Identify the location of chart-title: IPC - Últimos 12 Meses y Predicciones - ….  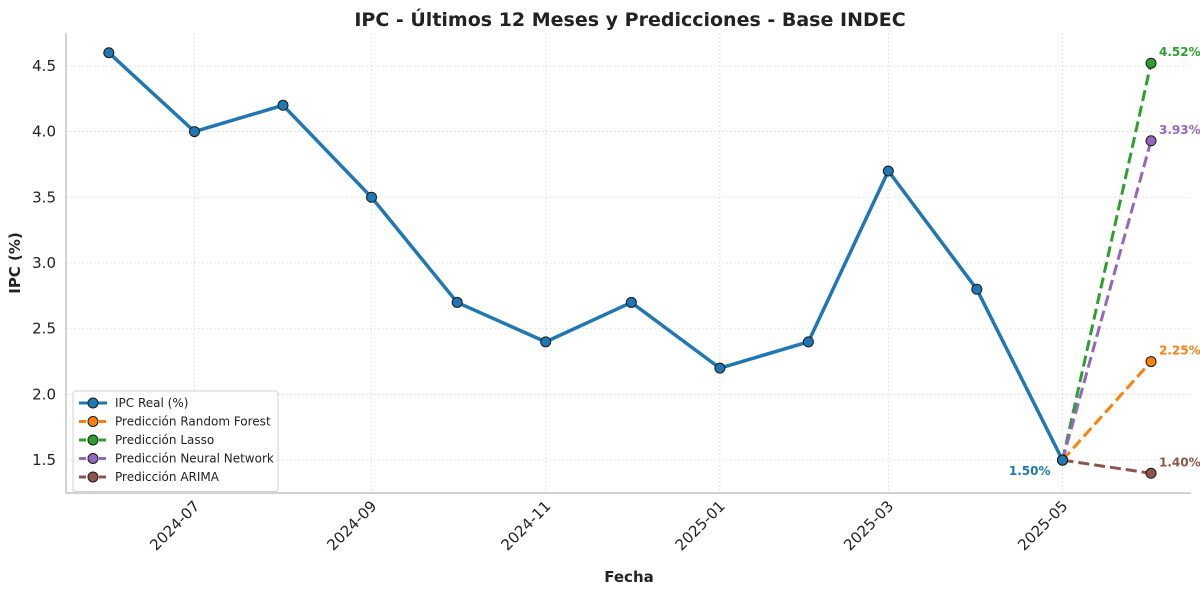
(629, 19).